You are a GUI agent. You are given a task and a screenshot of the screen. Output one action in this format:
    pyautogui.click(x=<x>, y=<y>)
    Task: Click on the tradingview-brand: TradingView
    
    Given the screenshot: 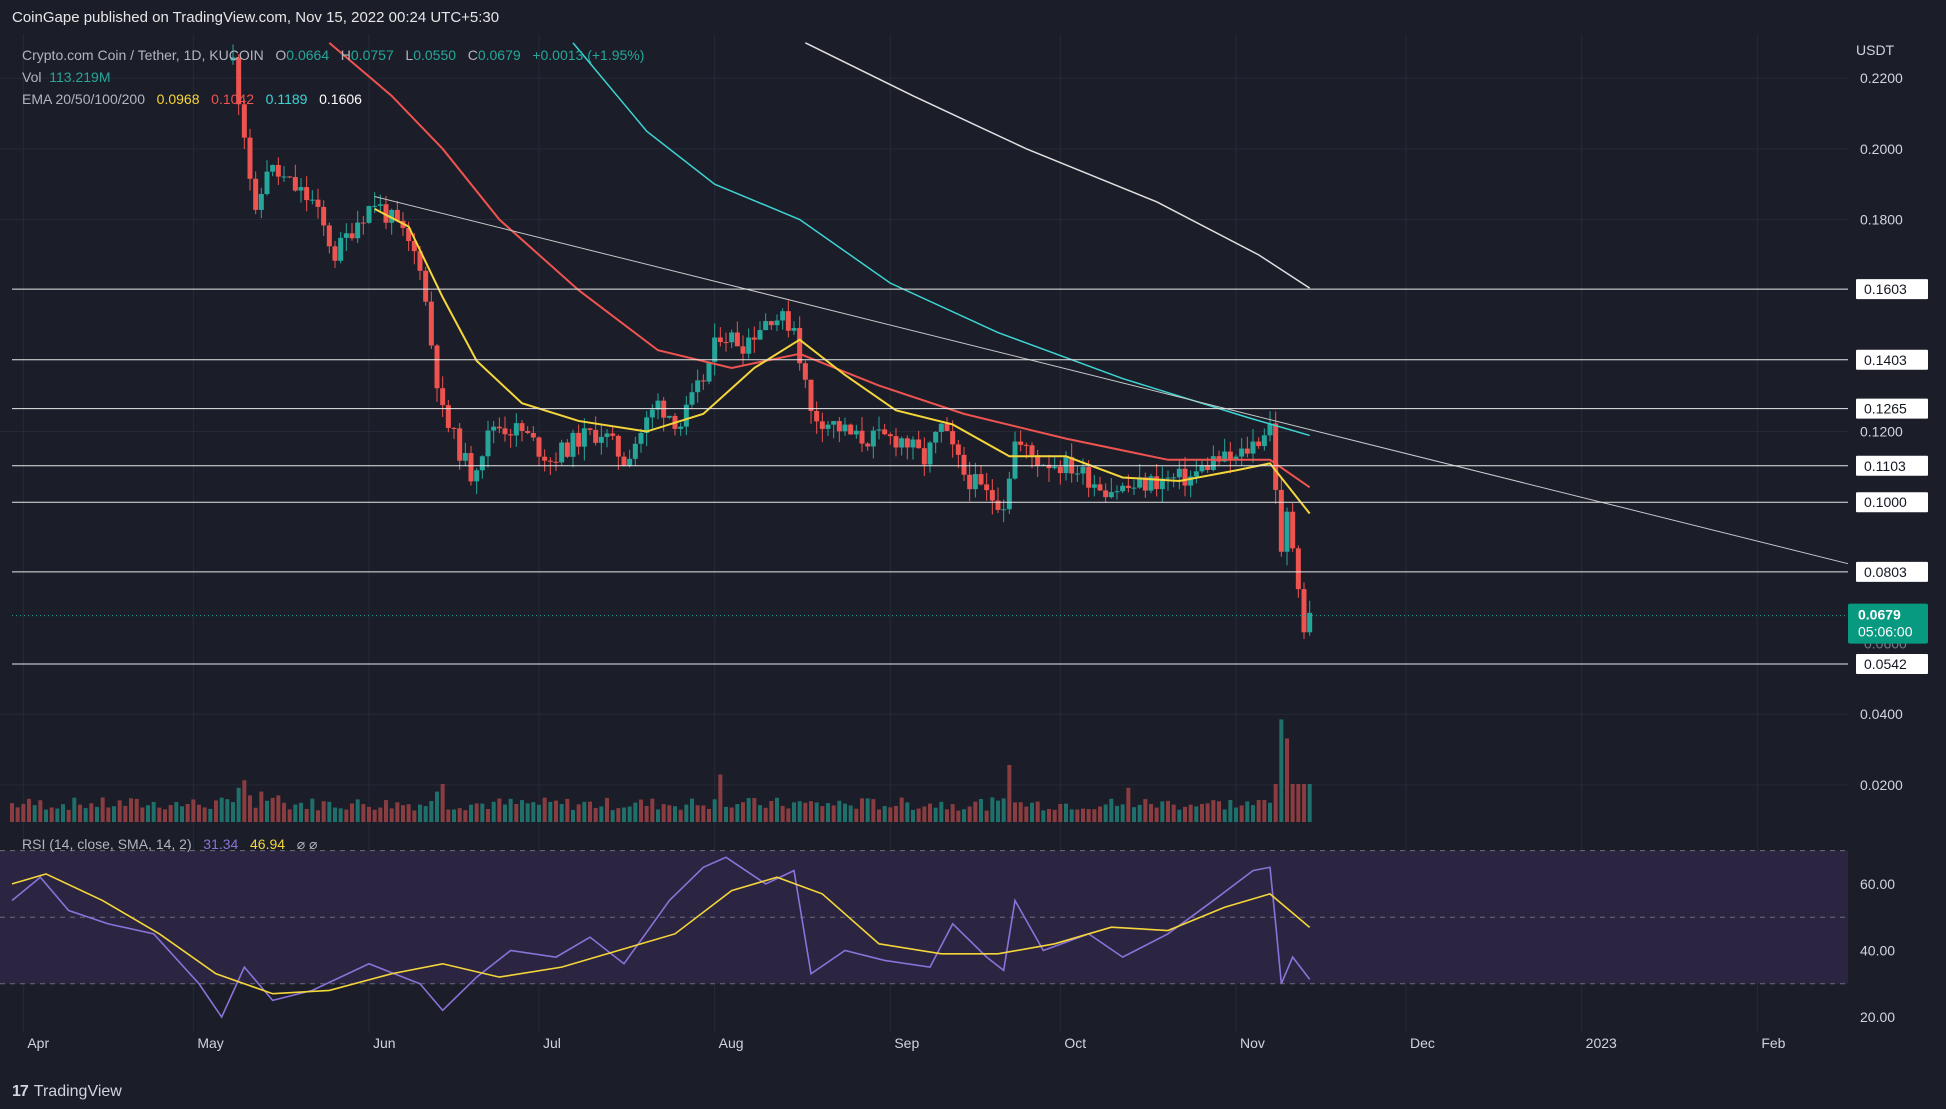 What is the action you would take?
    pyautogui.click(x=77, y=1091)
    